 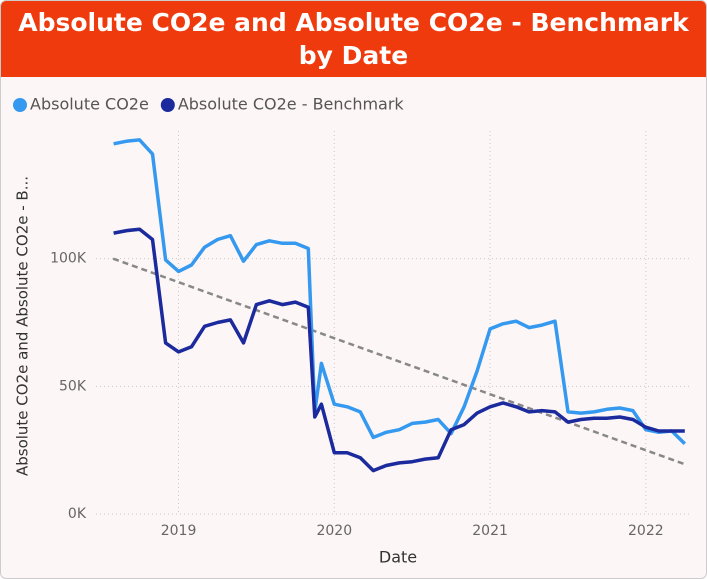 What do you see at coordinates (77, 514) in the screenshot?
I see `y-tick-label: 0K` at bounding box center [77, 514].